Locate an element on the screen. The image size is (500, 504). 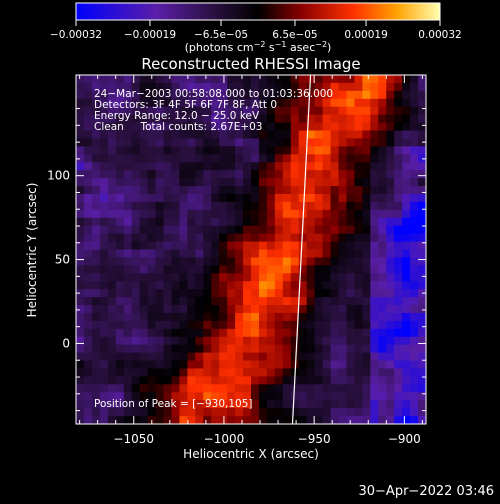
solar-limb-line is located at coordinates (301, 249).